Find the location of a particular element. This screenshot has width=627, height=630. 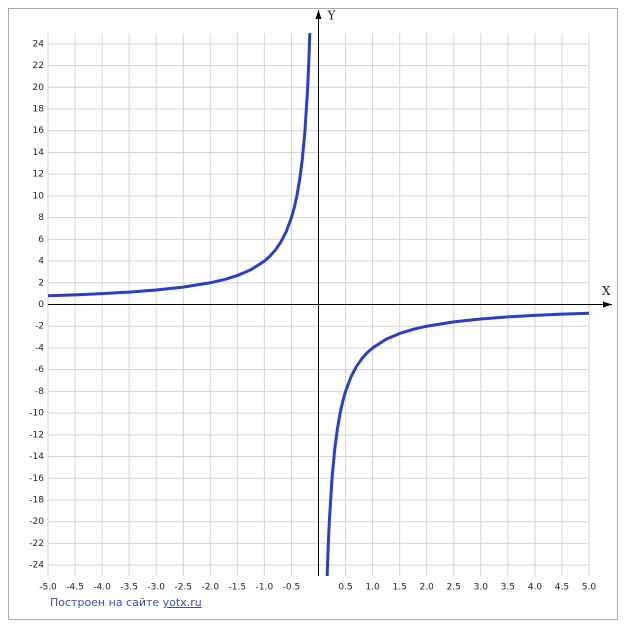

x-tick-label: 0.5 is located at coordinates (345, 588).